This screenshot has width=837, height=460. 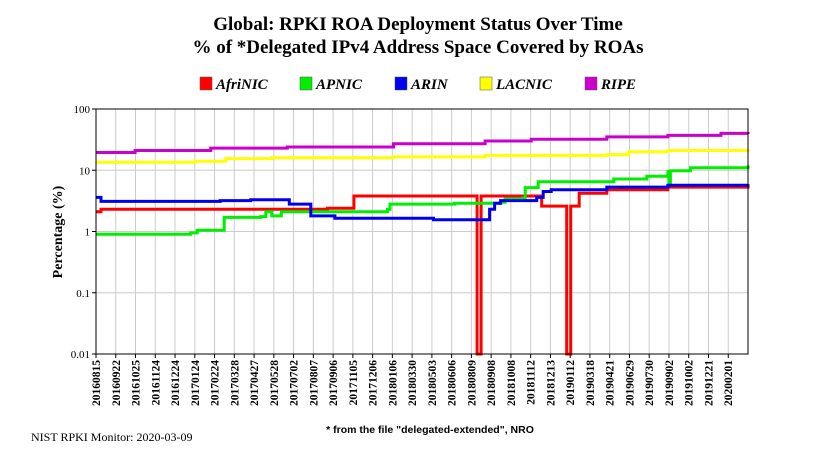 I want to click on legend-swatch-apnic, so click(x=306, y=83).